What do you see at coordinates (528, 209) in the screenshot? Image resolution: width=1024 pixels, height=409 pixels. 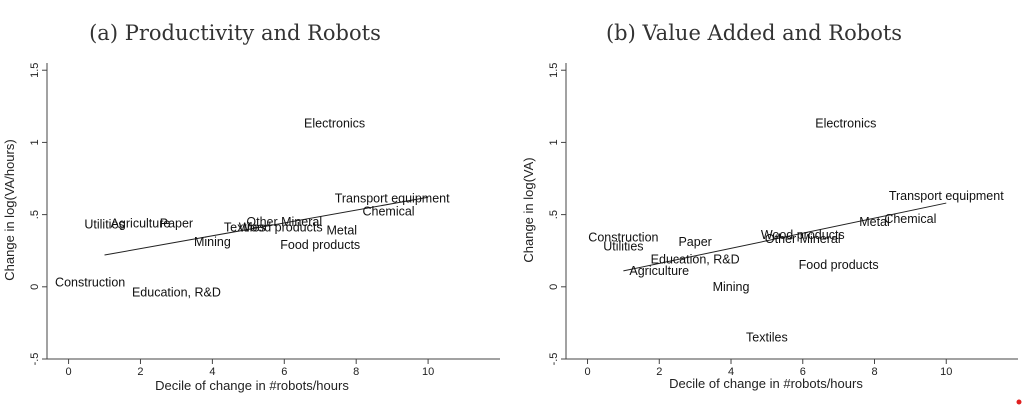 I see `y-axis-label: Change in log(VA)` at bounding box center [528, 209].